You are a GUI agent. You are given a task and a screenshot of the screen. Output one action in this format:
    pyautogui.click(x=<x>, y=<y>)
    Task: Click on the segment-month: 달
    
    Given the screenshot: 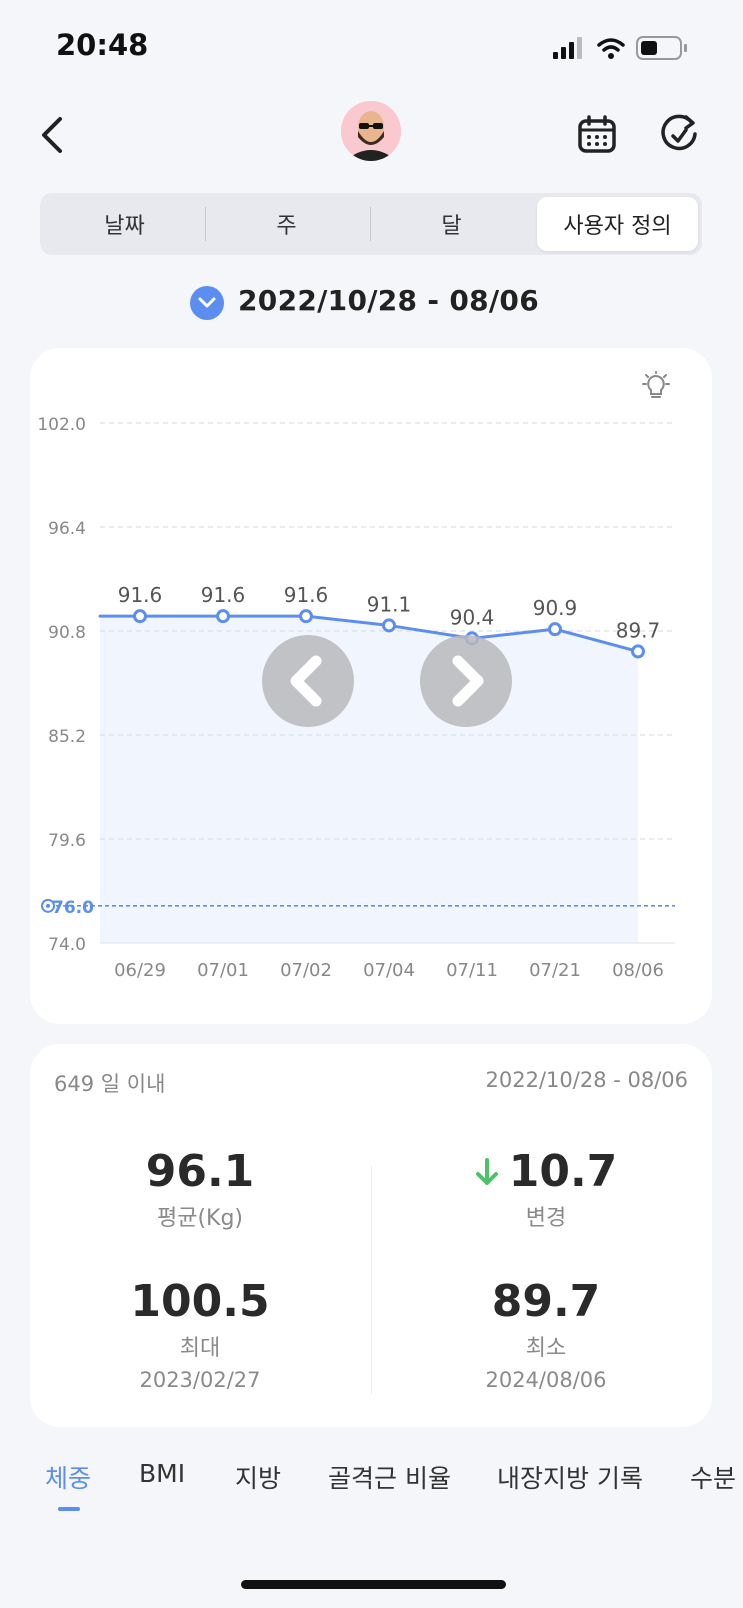 What is the action you would take?
    pyautogui.click(x=451, y=226)
    